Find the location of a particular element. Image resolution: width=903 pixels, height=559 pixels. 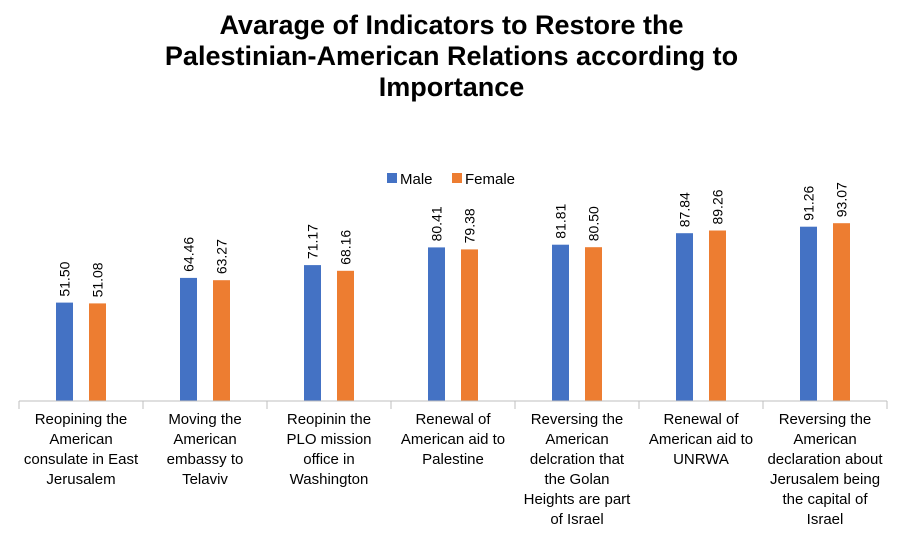

data-label-female-1: 63.27 is located at coordinates (222, 256).